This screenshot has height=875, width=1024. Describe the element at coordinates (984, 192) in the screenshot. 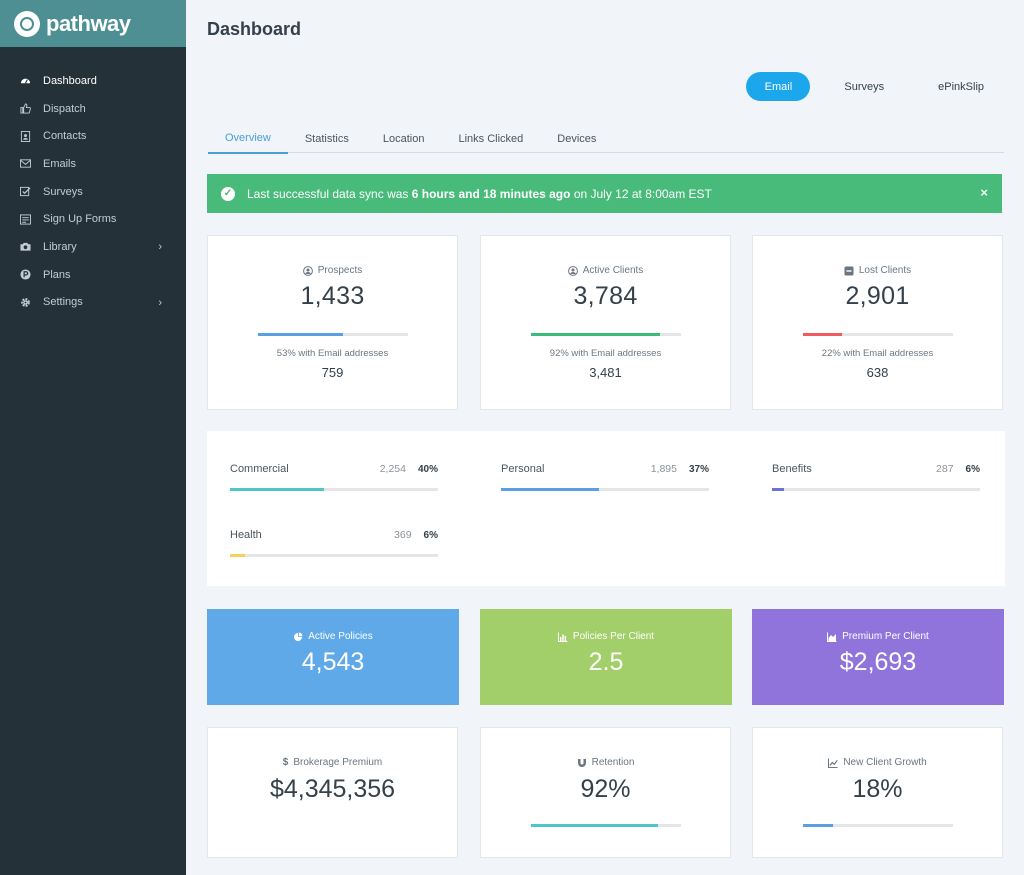

I see `close-icon: ×` at that location.